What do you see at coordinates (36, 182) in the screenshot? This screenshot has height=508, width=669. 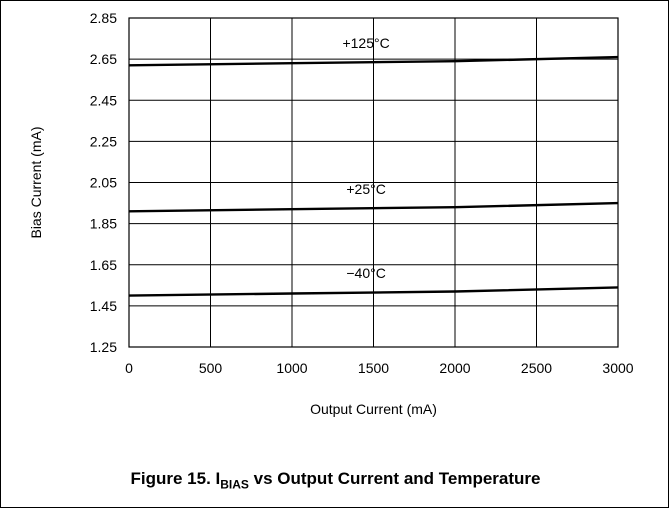 I see `y-axis-title: Bias Current (mA)` at bounding box center [36, 182].